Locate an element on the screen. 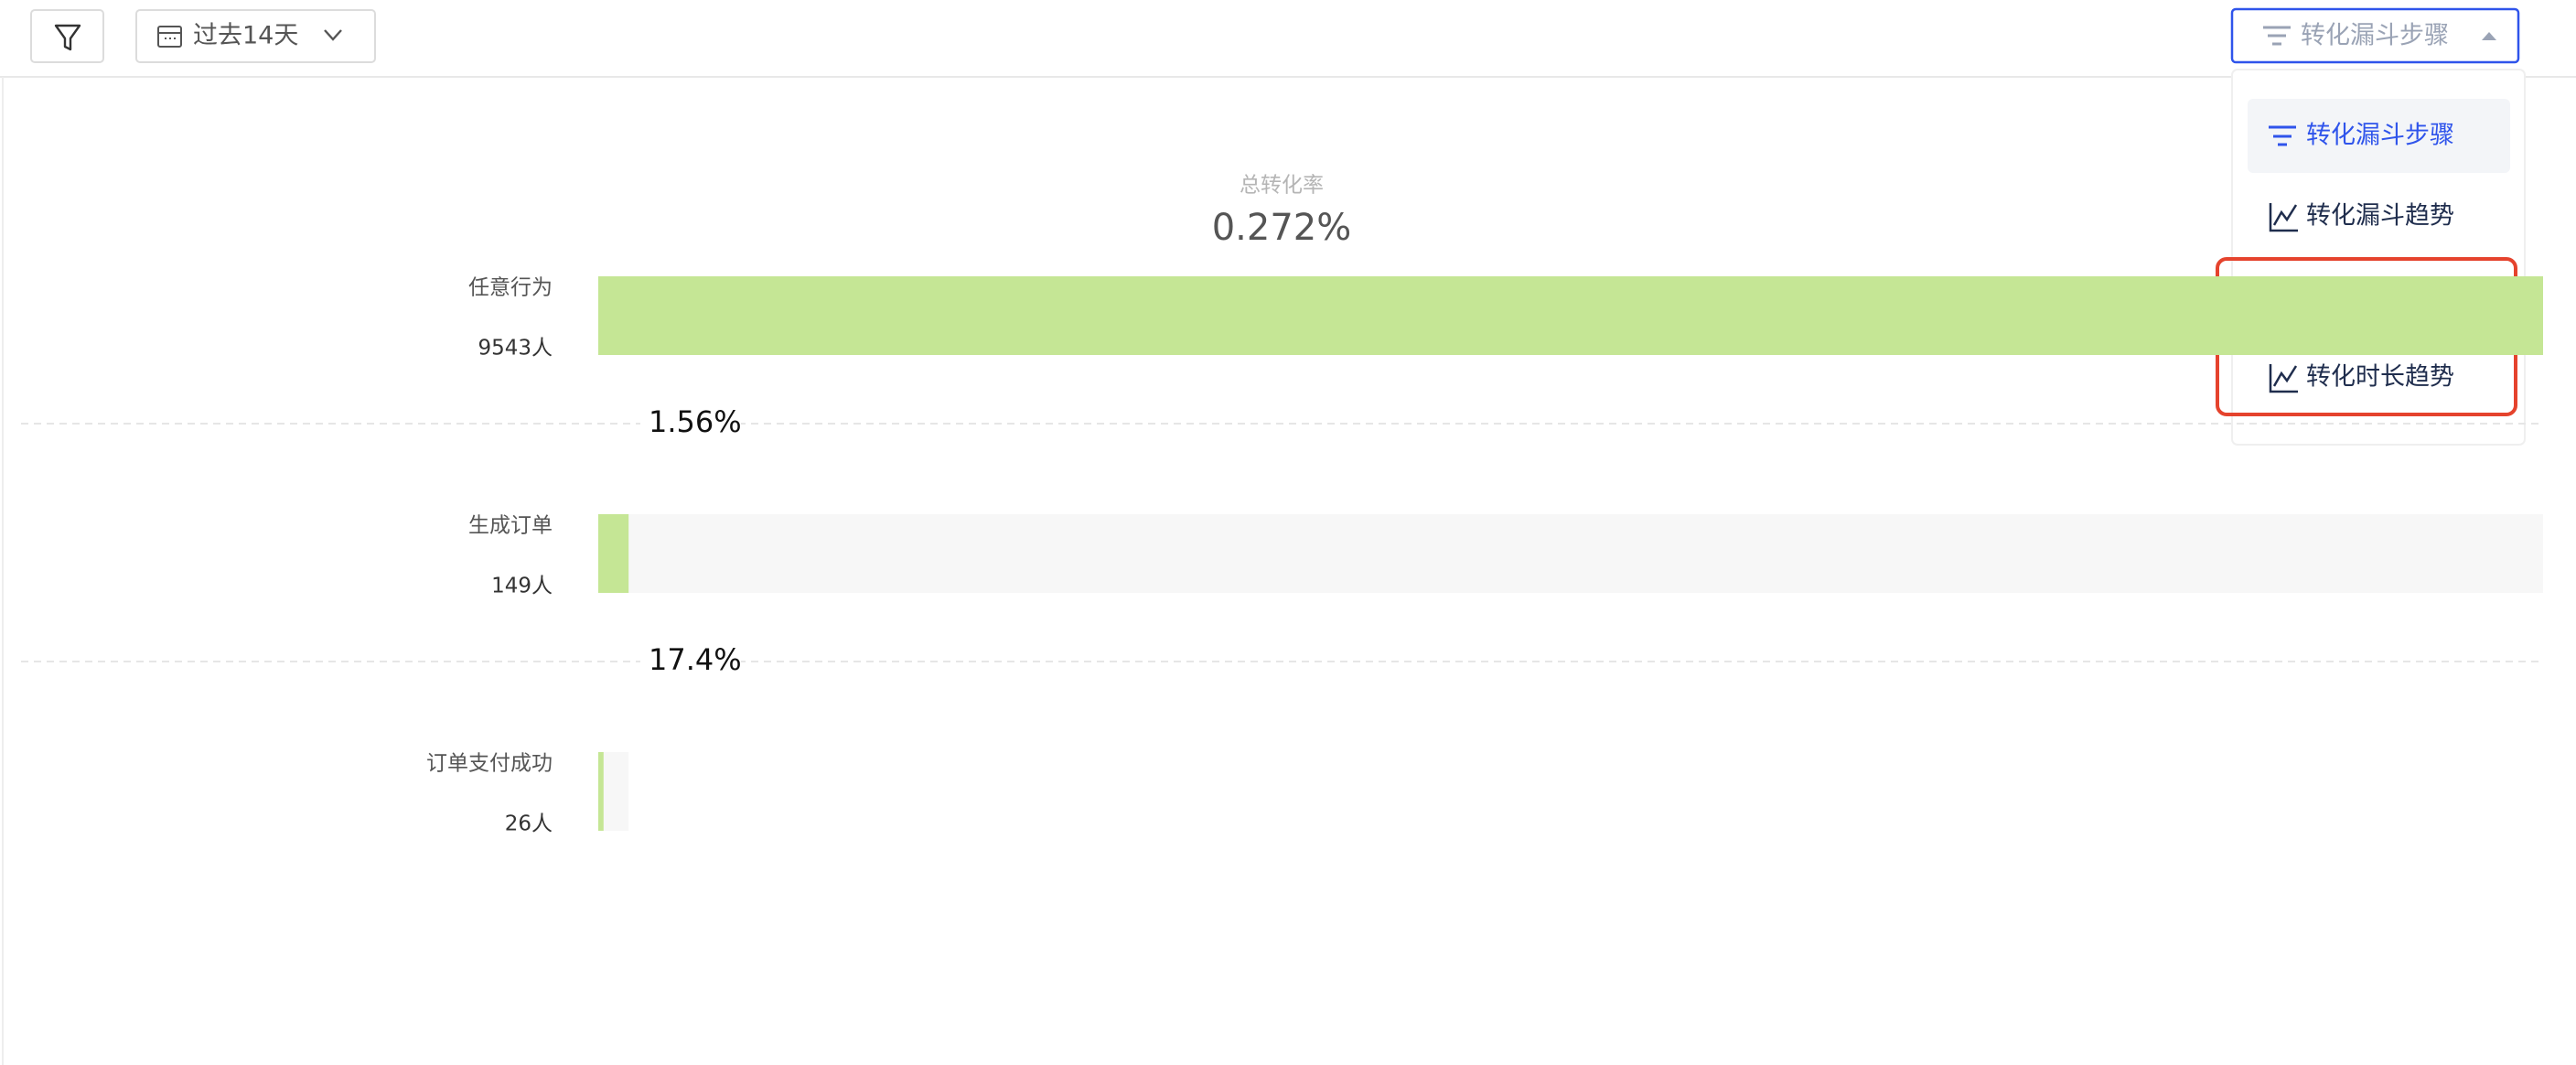  selector-frame is located at coordinates (2375, 35).